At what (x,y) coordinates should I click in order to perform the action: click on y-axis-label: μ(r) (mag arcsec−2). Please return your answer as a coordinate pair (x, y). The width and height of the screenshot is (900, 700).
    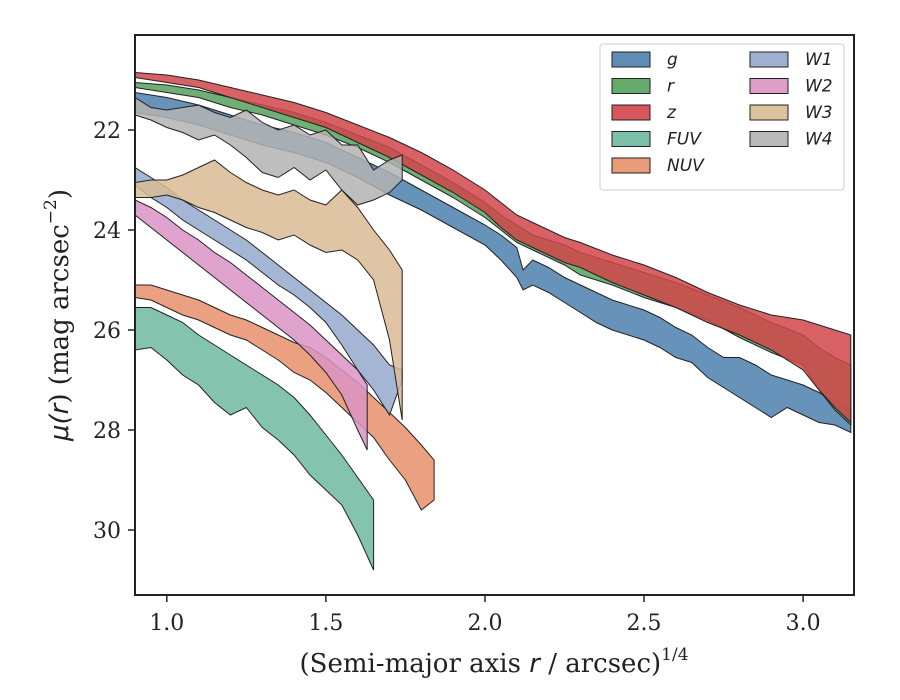
    Looking at the image, I should click on (58, 315).